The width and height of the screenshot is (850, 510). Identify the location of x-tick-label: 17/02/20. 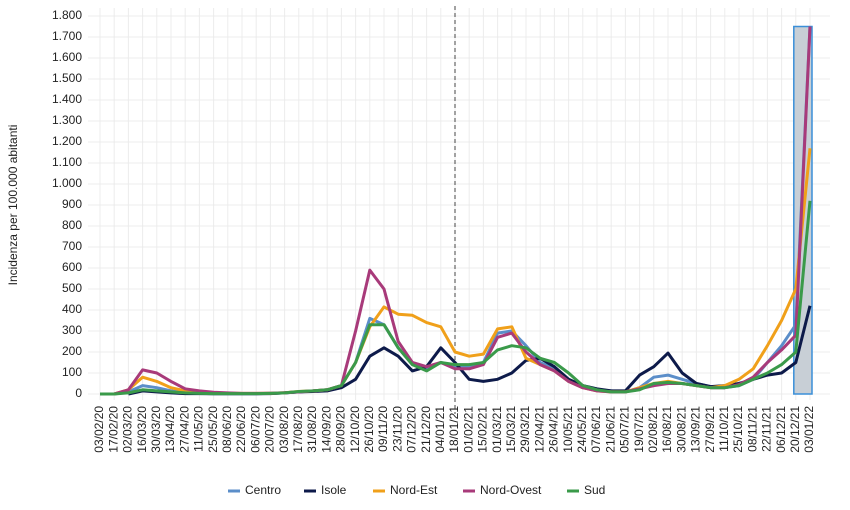
(113, 429).